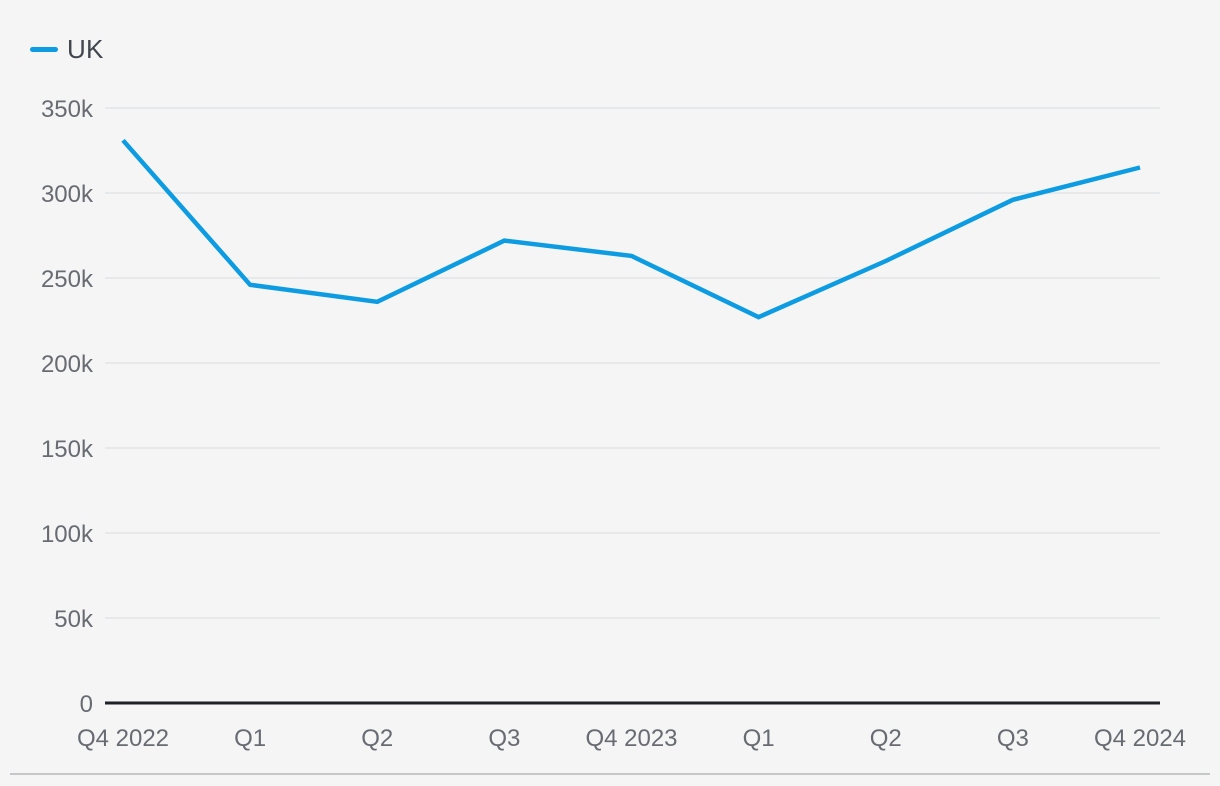 This screenshot has width=1220, height=786. I want to click on y-tick-label-50k: 50k, so click(74, 619).